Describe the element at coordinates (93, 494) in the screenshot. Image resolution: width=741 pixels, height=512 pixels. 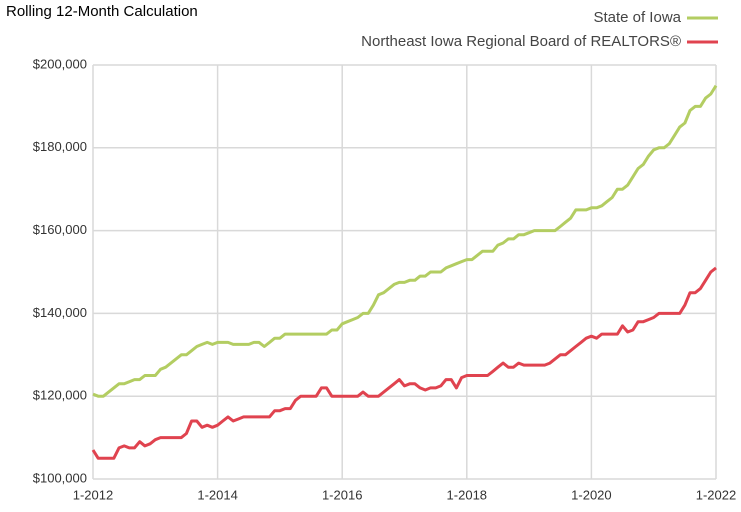
I see `x-tick-label: 1-2012` at that location.